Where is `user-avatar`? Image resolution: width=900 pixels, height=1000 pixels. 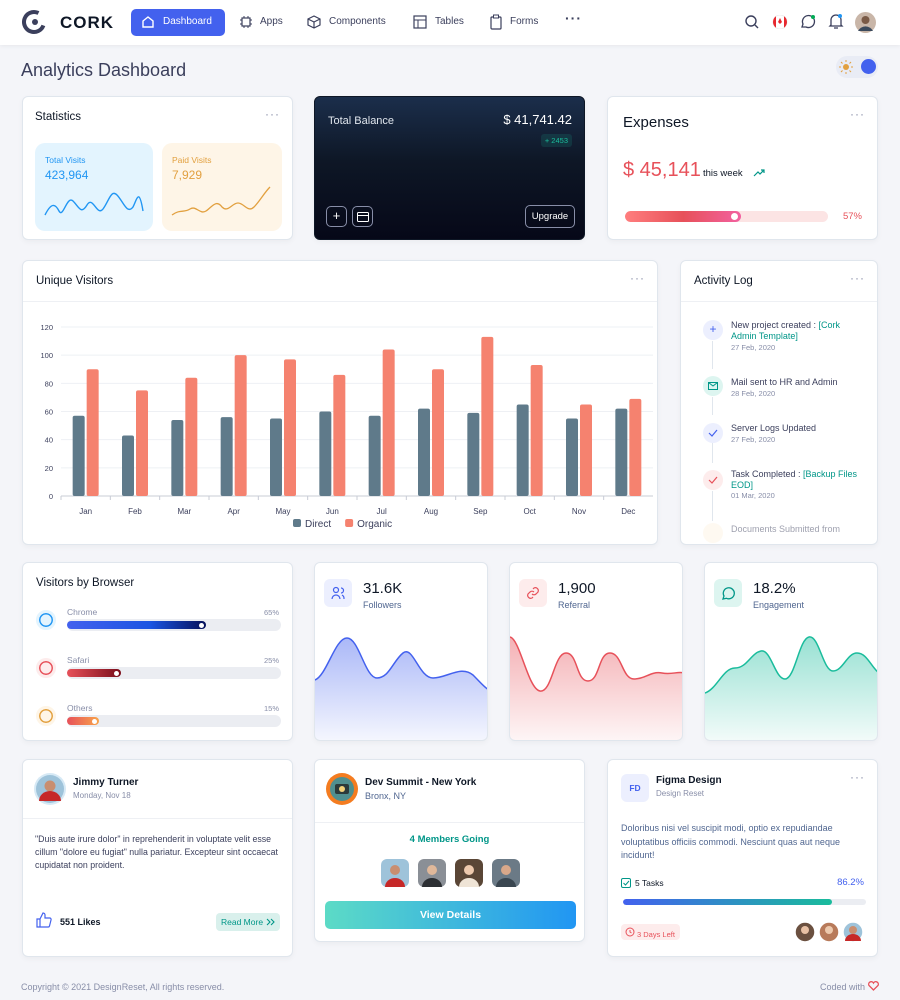 user-avatar is located at coordinates (865, 22).